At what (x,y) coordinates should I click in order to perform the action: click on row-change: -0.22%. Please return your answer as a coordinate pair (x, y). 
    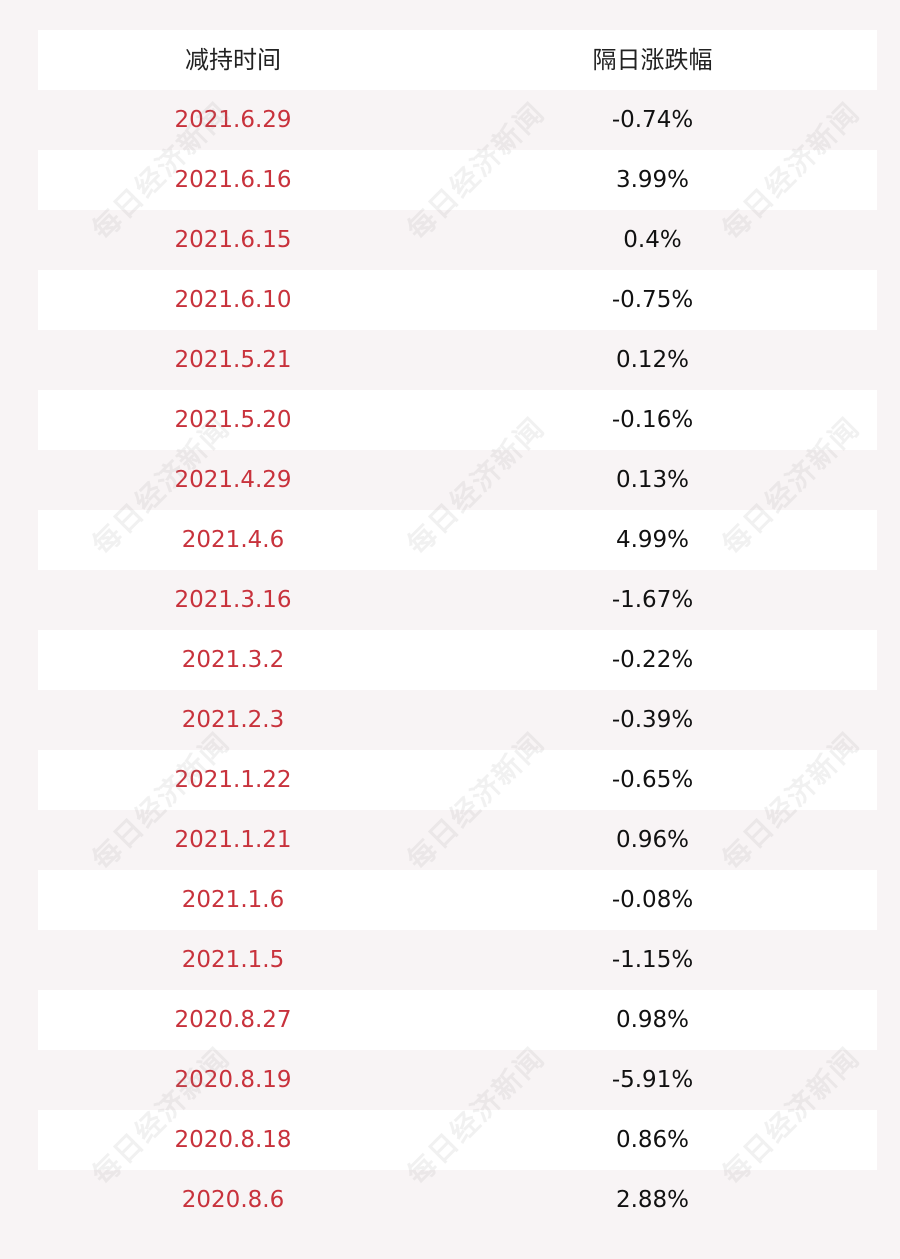
    Looking at the image, I should click on (652, 660).